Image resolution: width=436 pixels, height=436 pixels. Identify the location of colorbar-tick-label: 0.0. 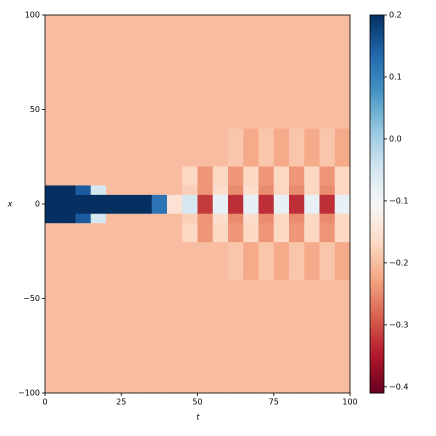
(395, 138).